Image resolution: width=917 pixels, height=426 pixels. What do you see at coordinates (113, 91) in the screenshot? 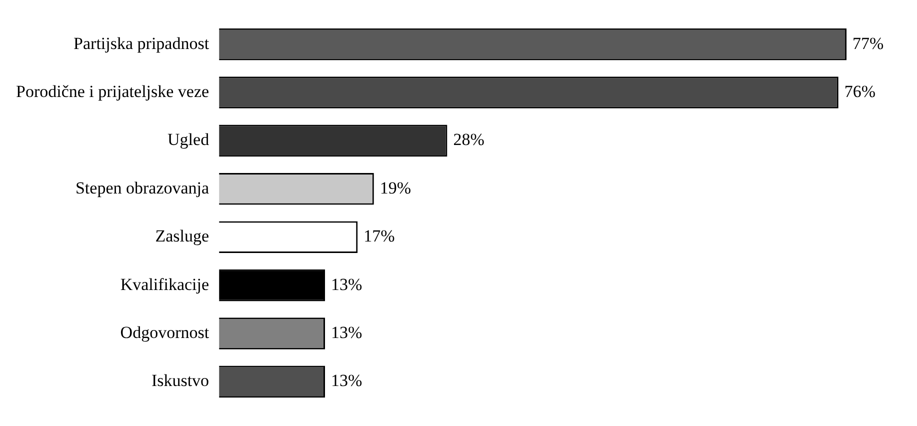
I see `y-tick-label: Porodične i prijateljske veze` at bounding box center [113, 91].